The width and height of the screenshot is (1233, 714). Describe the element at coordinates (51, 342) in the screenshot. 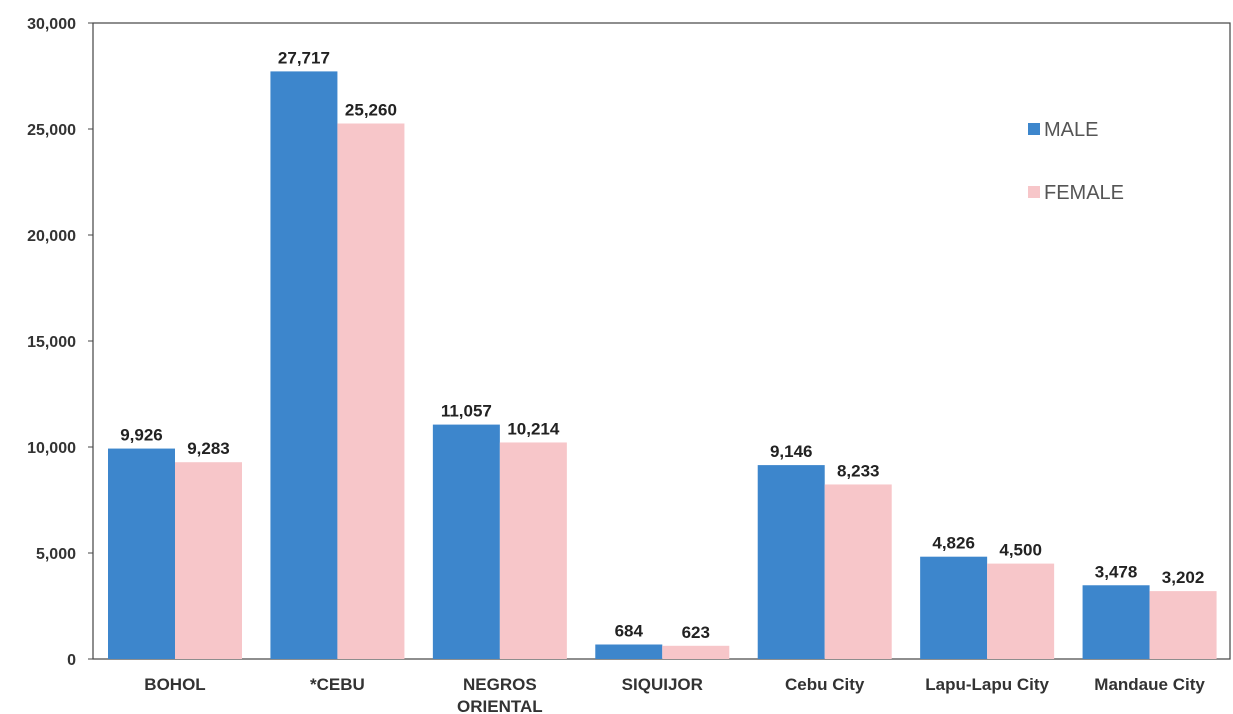

I see `y-tick-label: 15,000` at that location.